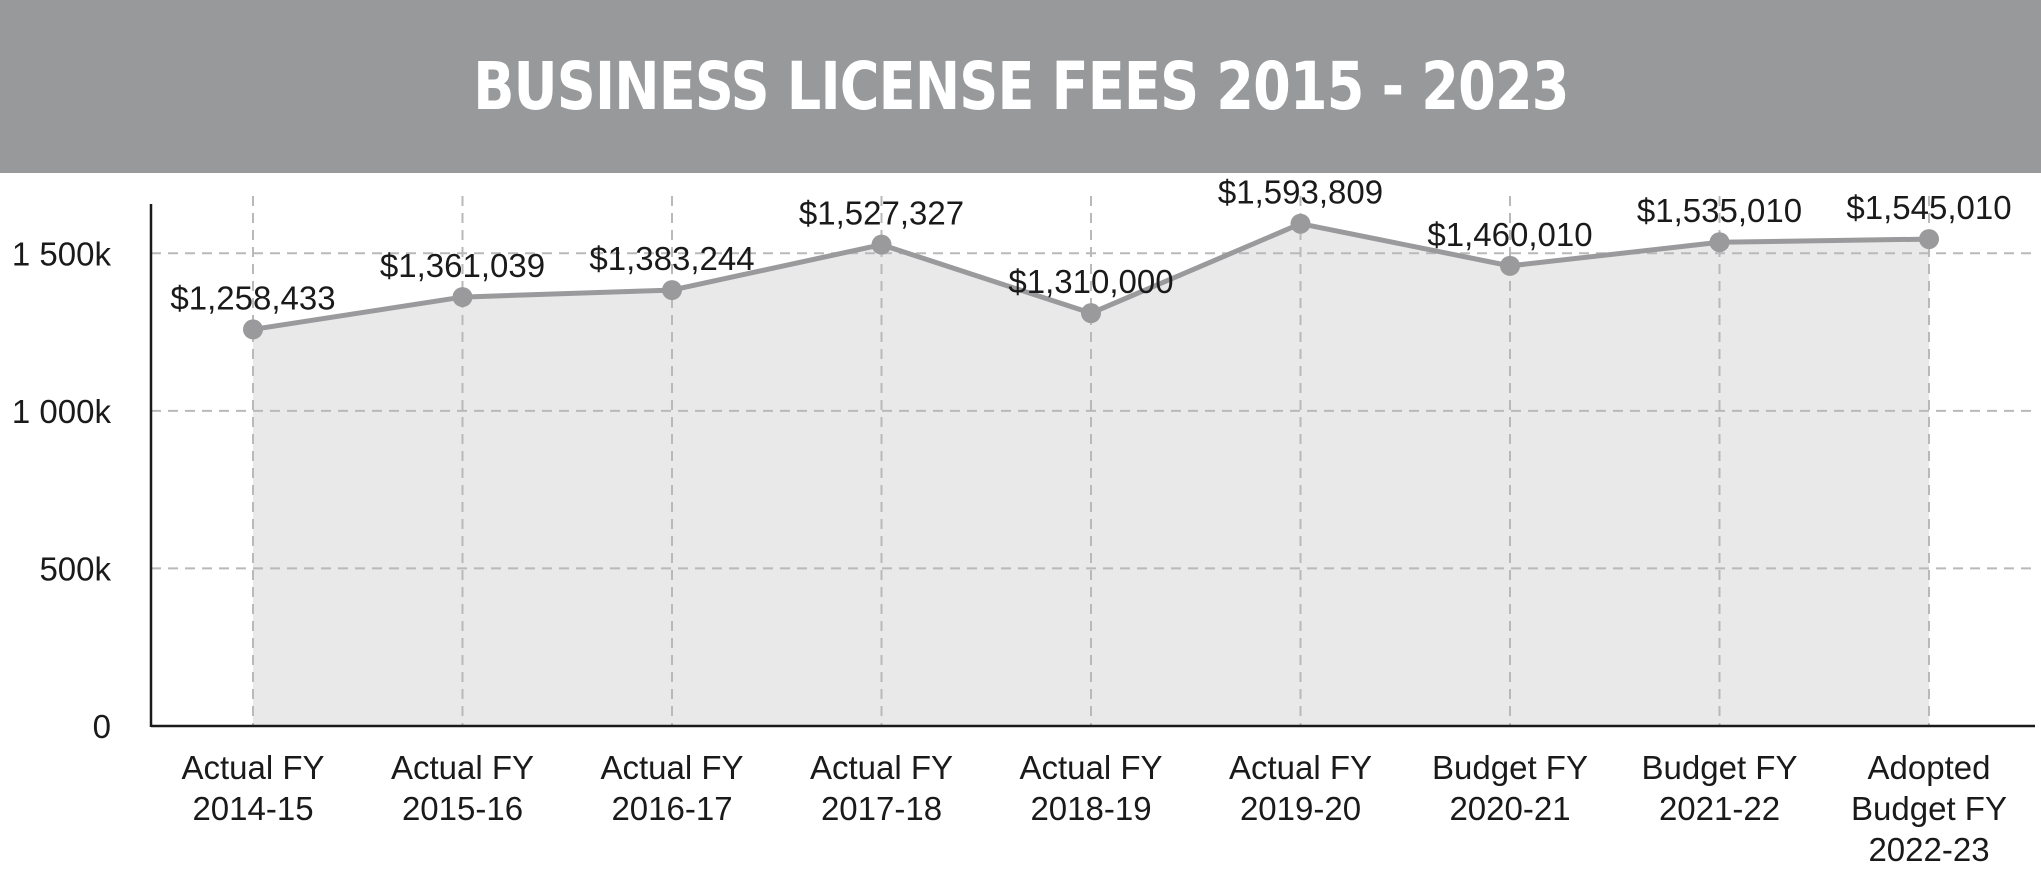  I want to click on x-tick-label-line: 2019-20, so click(1300, 808).